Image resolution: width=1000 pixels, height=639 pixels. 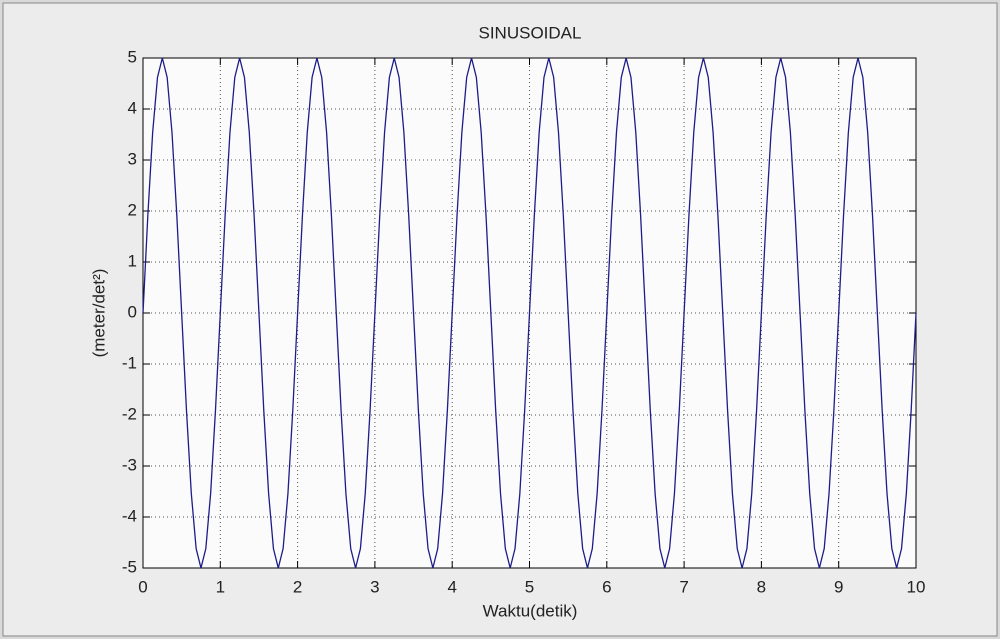 What do you see at coordinates (142, 586) in the screenshot?
I see `x-tick-label: 0` at bounding box center [142, 586].